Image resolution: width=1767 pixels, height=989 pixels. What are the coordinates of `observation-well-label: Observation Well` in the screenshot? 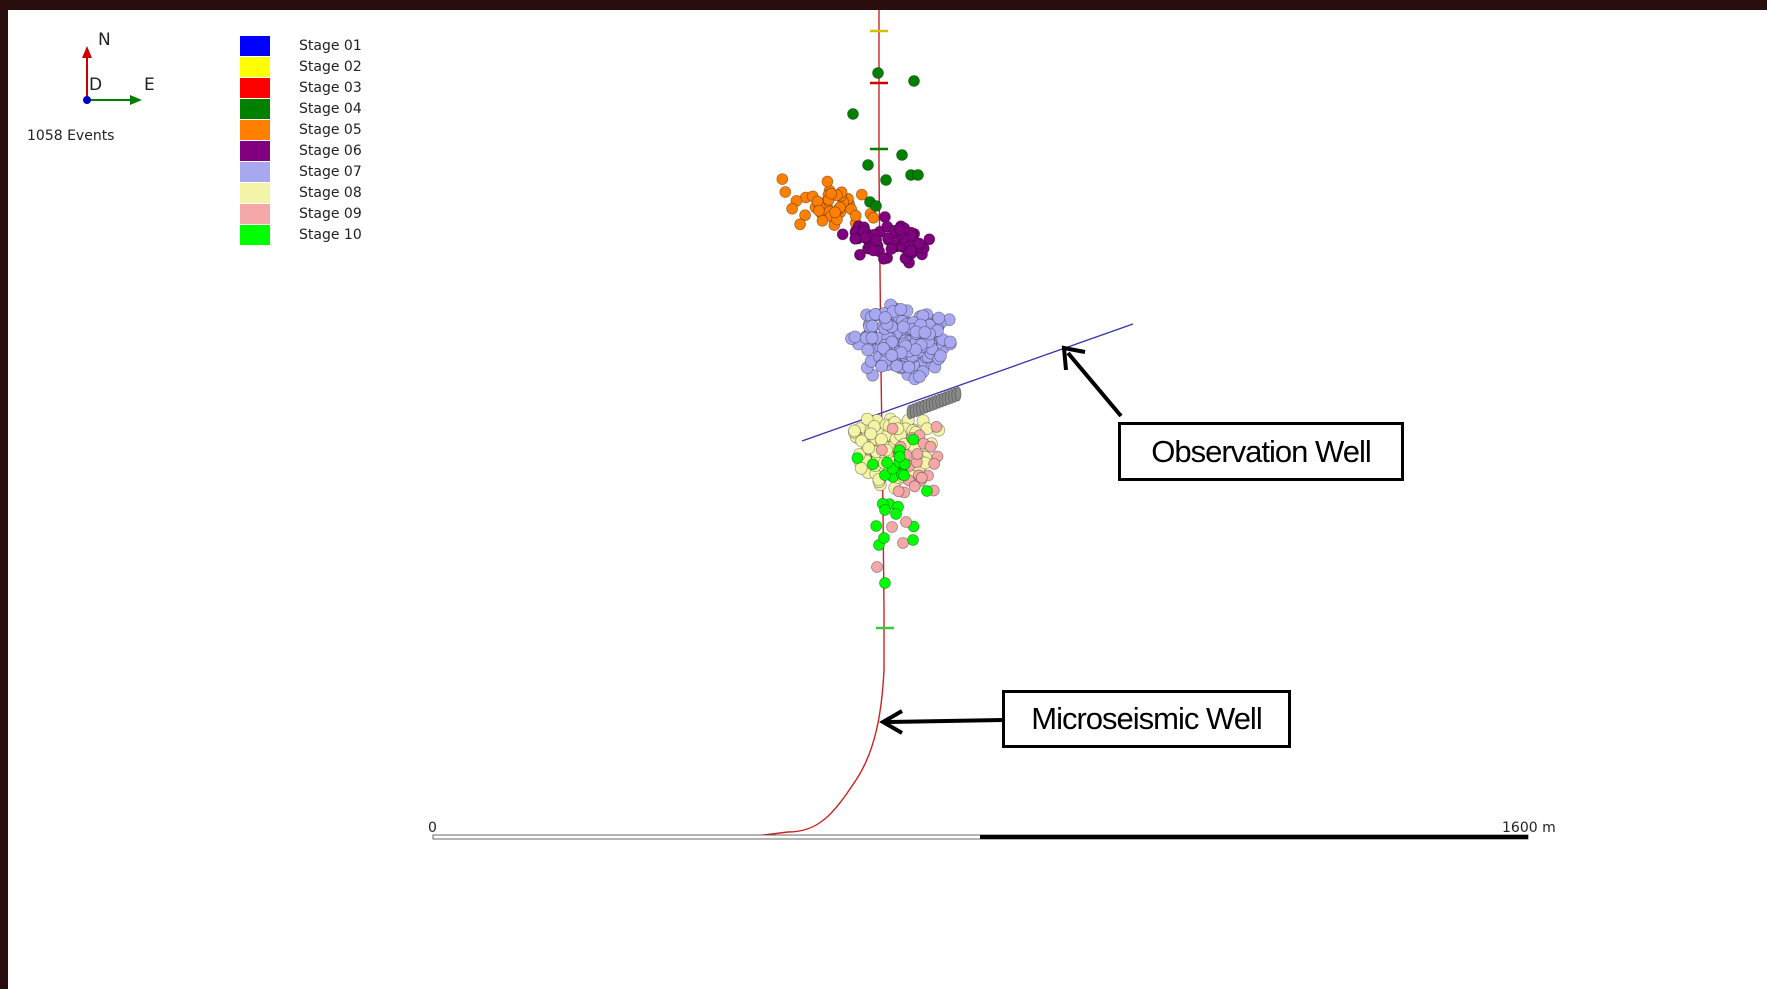 It's located at (1261, 451).